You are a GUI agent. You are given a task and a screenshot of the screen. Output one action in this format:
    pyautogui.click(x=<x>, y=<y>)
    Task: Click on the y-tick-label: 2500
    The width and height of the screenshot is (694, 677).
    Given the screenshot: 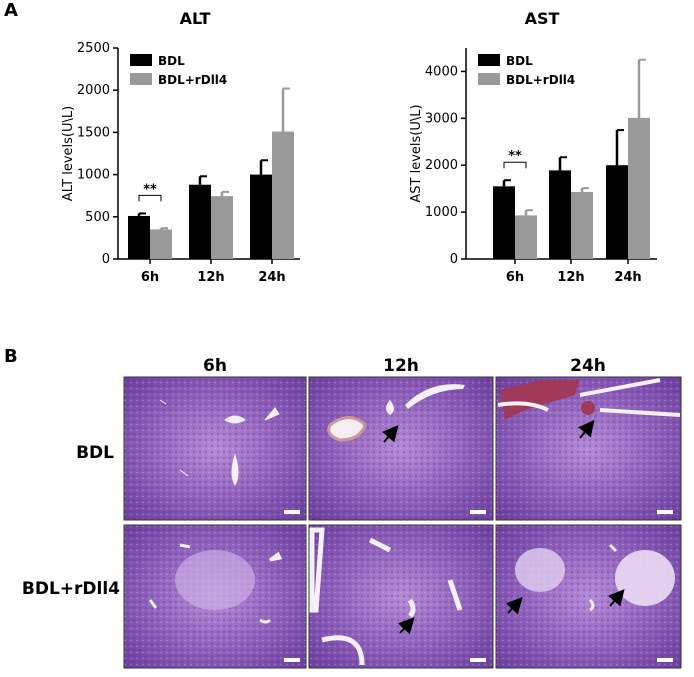 What is the action you would take?
    pyautogui.click(x=93, y=48)
    